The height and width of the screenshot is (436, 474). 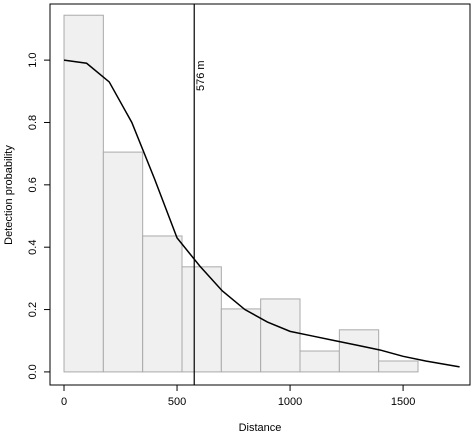 I want to click on y-tick-label: 1.0, so click(x=33, y=59).